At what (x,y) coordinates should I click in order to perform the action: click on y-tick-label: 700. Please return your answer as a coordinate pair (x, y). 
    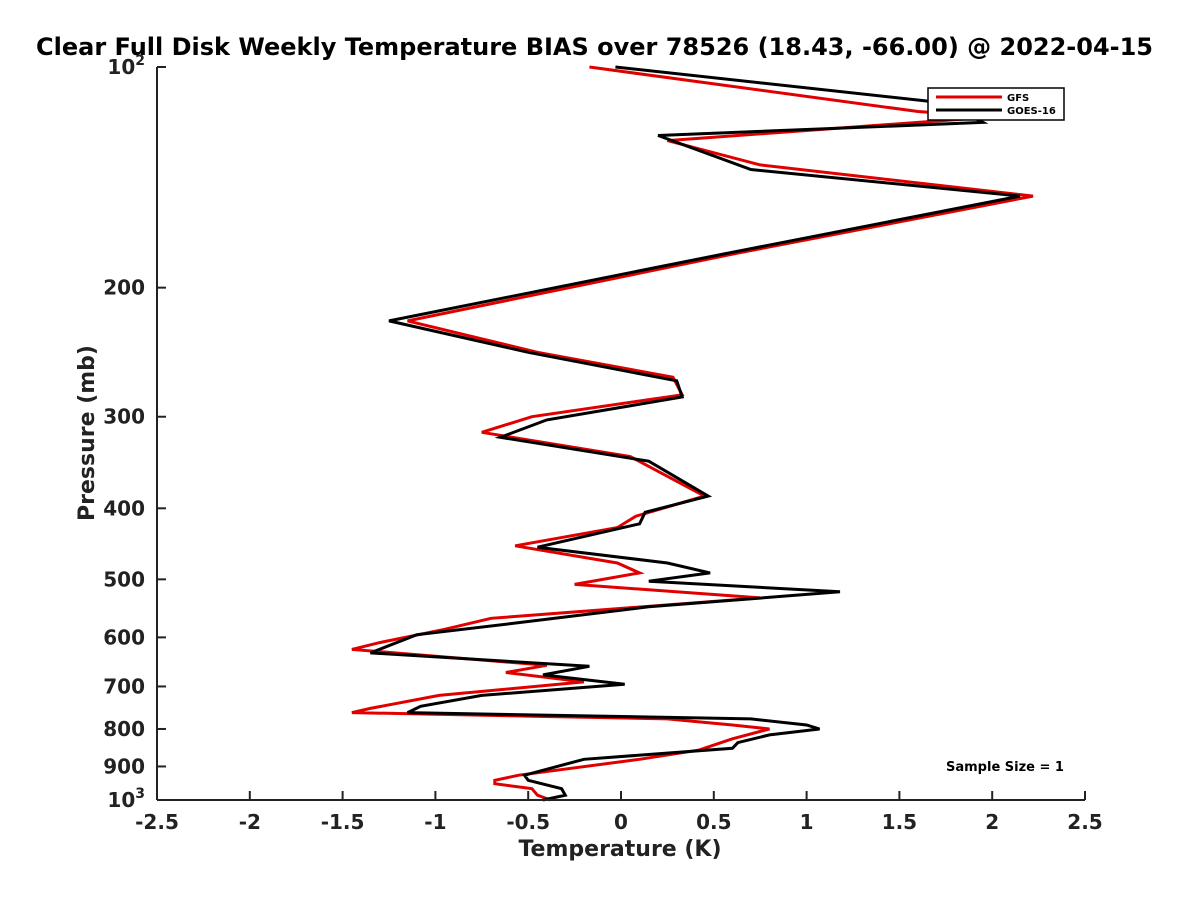
    Looking at the image, I should click on (124, 686).